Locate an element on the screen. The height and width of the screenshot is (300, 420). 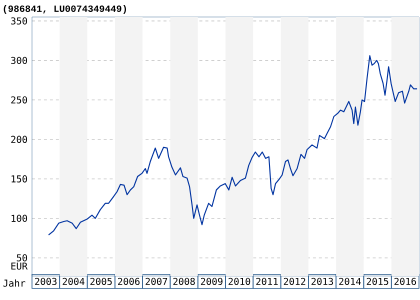
x-tick-label: 2010 is located at coordinates (239, 282).